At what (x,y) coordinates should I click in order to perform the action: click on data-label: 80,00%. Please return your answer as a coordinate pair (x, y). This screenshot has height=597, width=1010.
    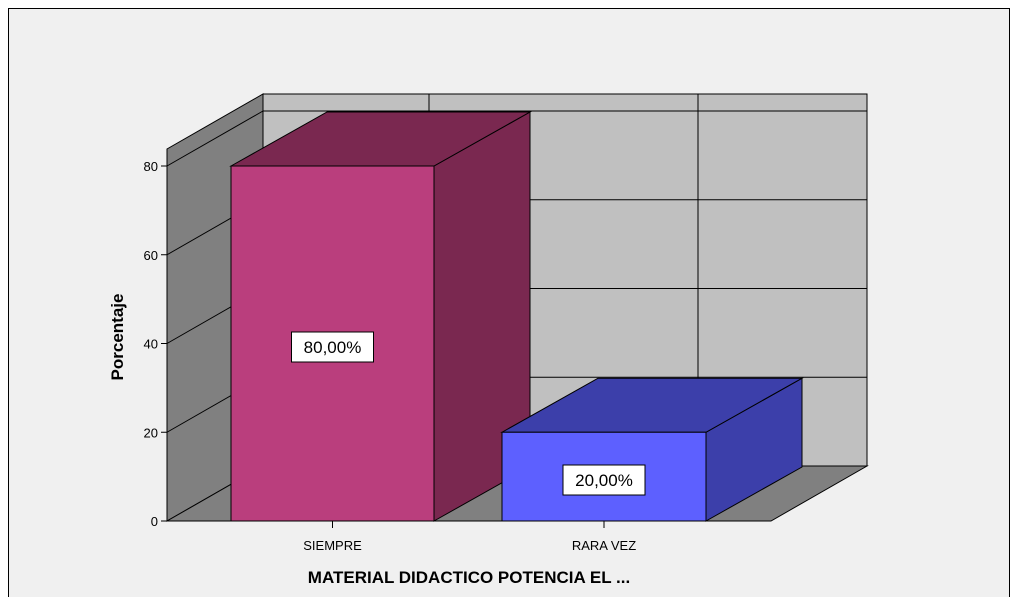
    Looking at the image, I should click on (333, 347).